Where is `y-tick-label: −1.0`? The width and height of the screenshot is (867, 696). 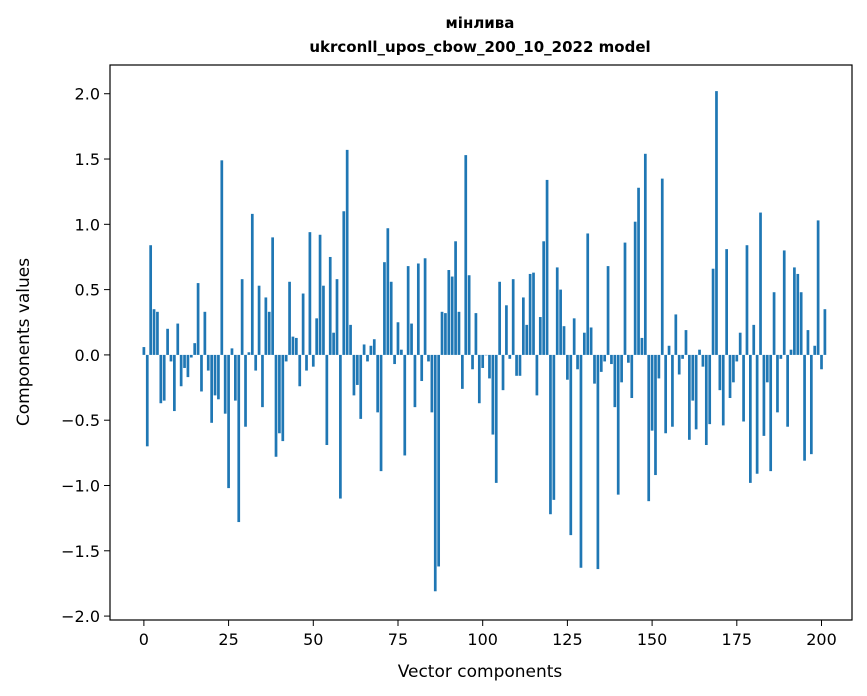 y-tick-label: −1.0 is located at coordinates (80, 485).